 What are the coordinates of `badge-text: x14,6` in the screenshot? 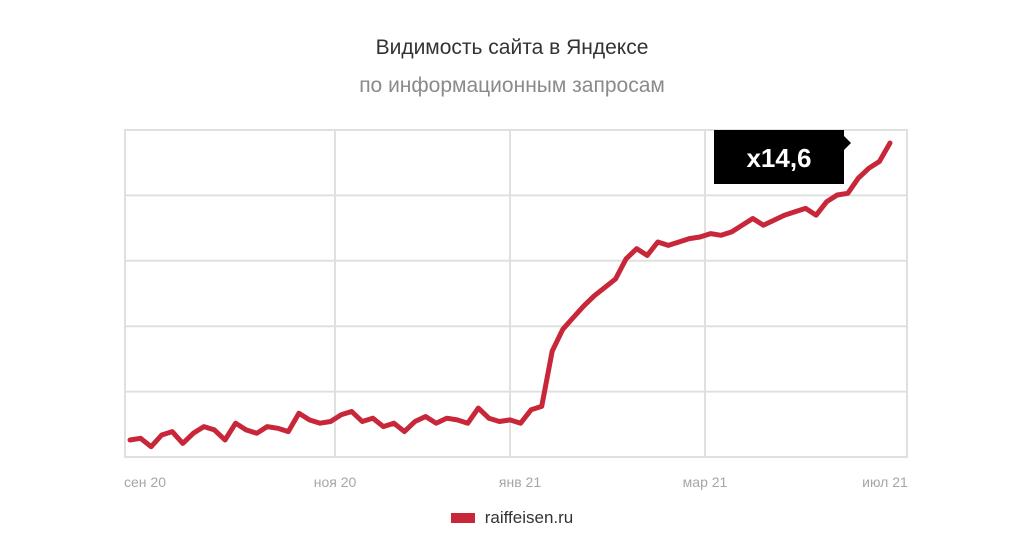 It's located at (778, 158).